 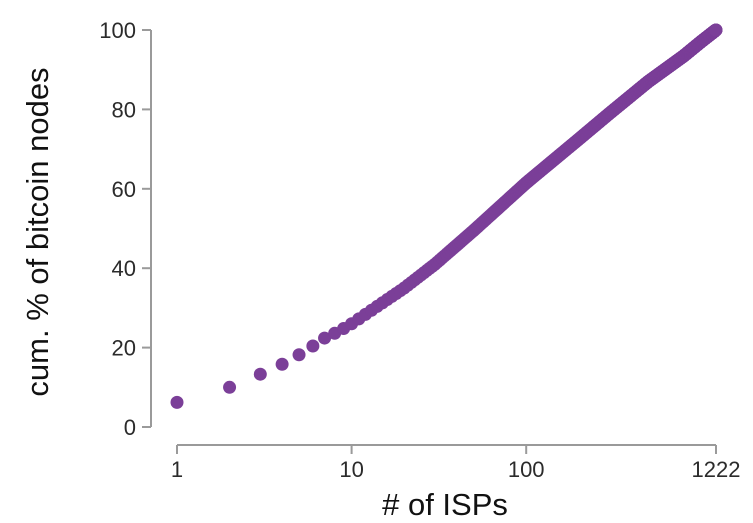 I want to click on x-tick-label: 10, so click(x=351, y=469).